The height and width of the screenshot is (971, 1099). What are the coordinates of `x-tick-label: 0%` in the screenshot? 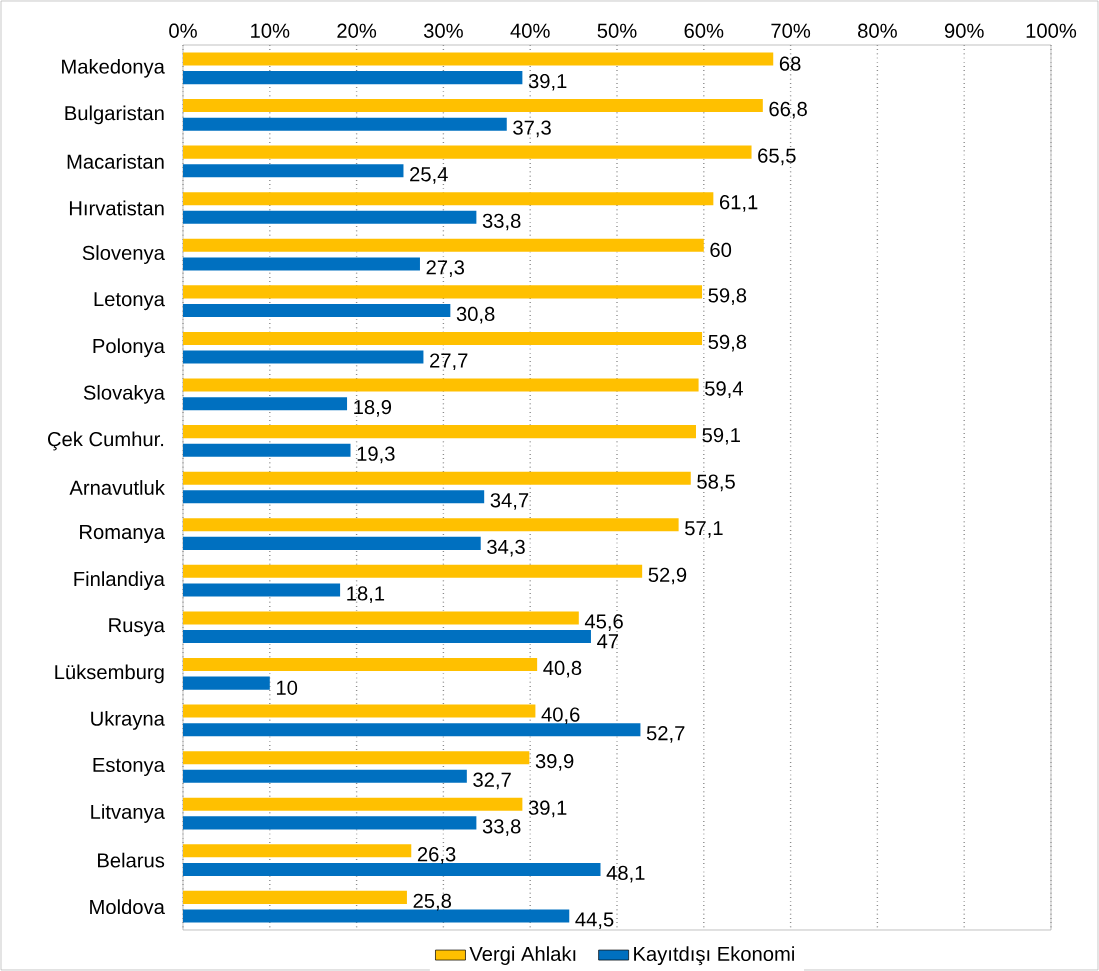 It's located at (183, 30).